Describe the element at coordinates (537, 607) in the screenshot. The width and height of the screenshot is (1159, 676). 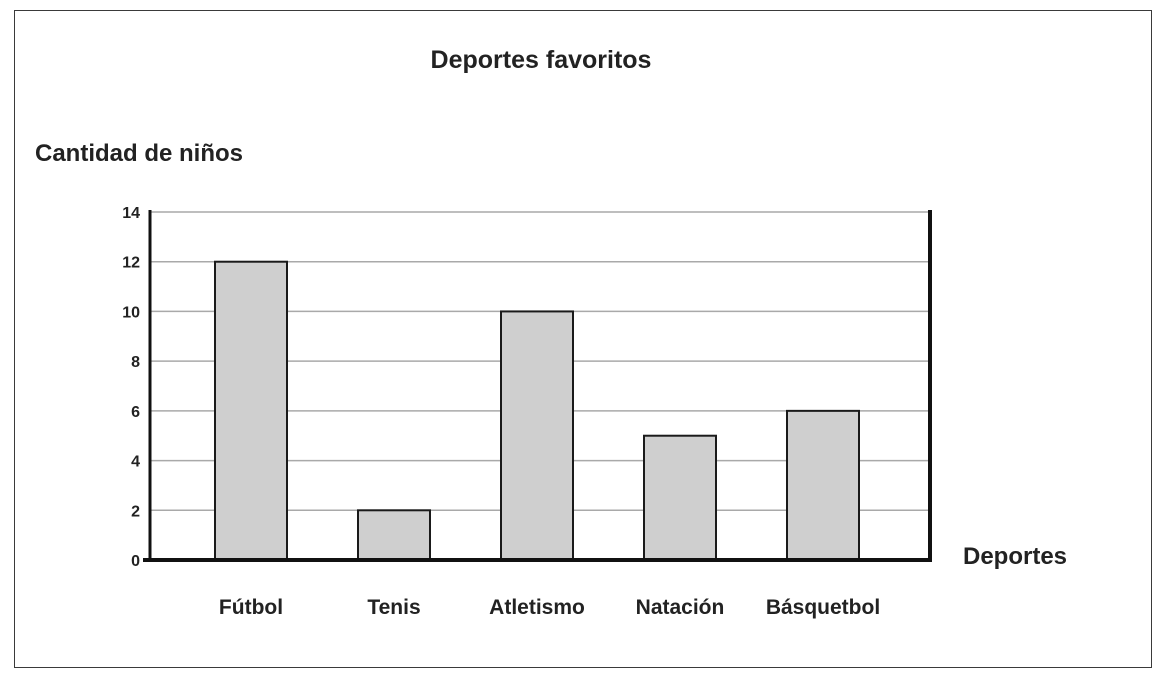
I see `x-tick-label: Atletismo` at that location.